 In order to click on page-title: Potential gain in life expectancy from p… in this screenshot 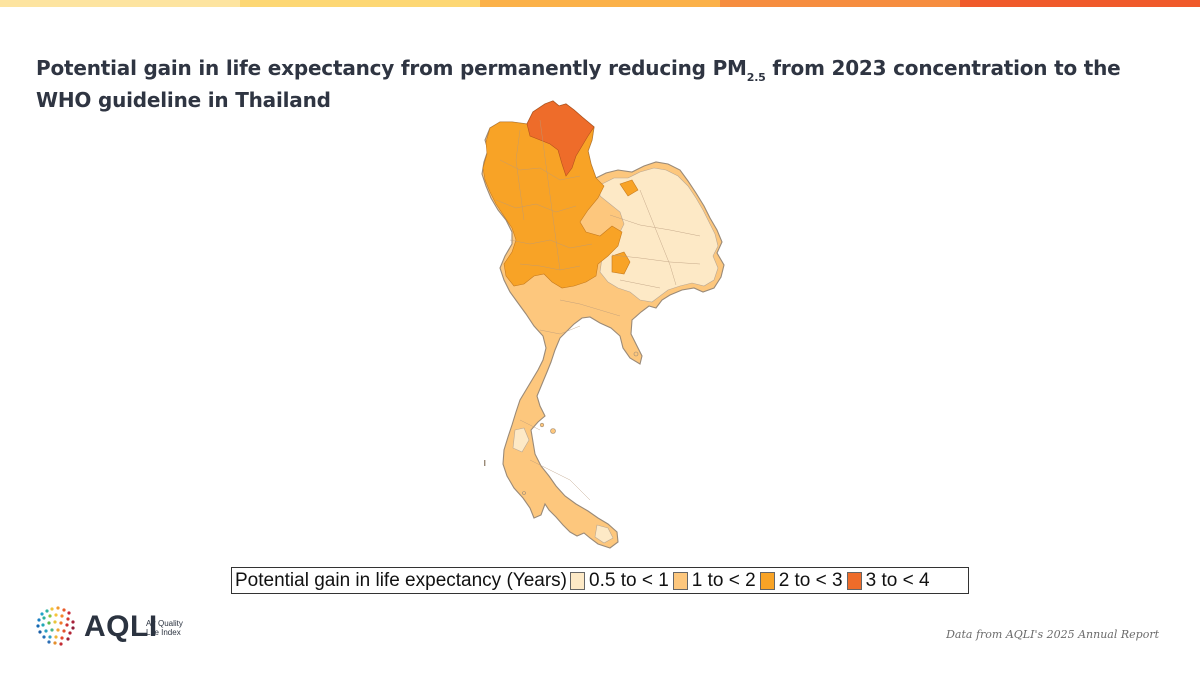, I will do `click(601, 84)`.